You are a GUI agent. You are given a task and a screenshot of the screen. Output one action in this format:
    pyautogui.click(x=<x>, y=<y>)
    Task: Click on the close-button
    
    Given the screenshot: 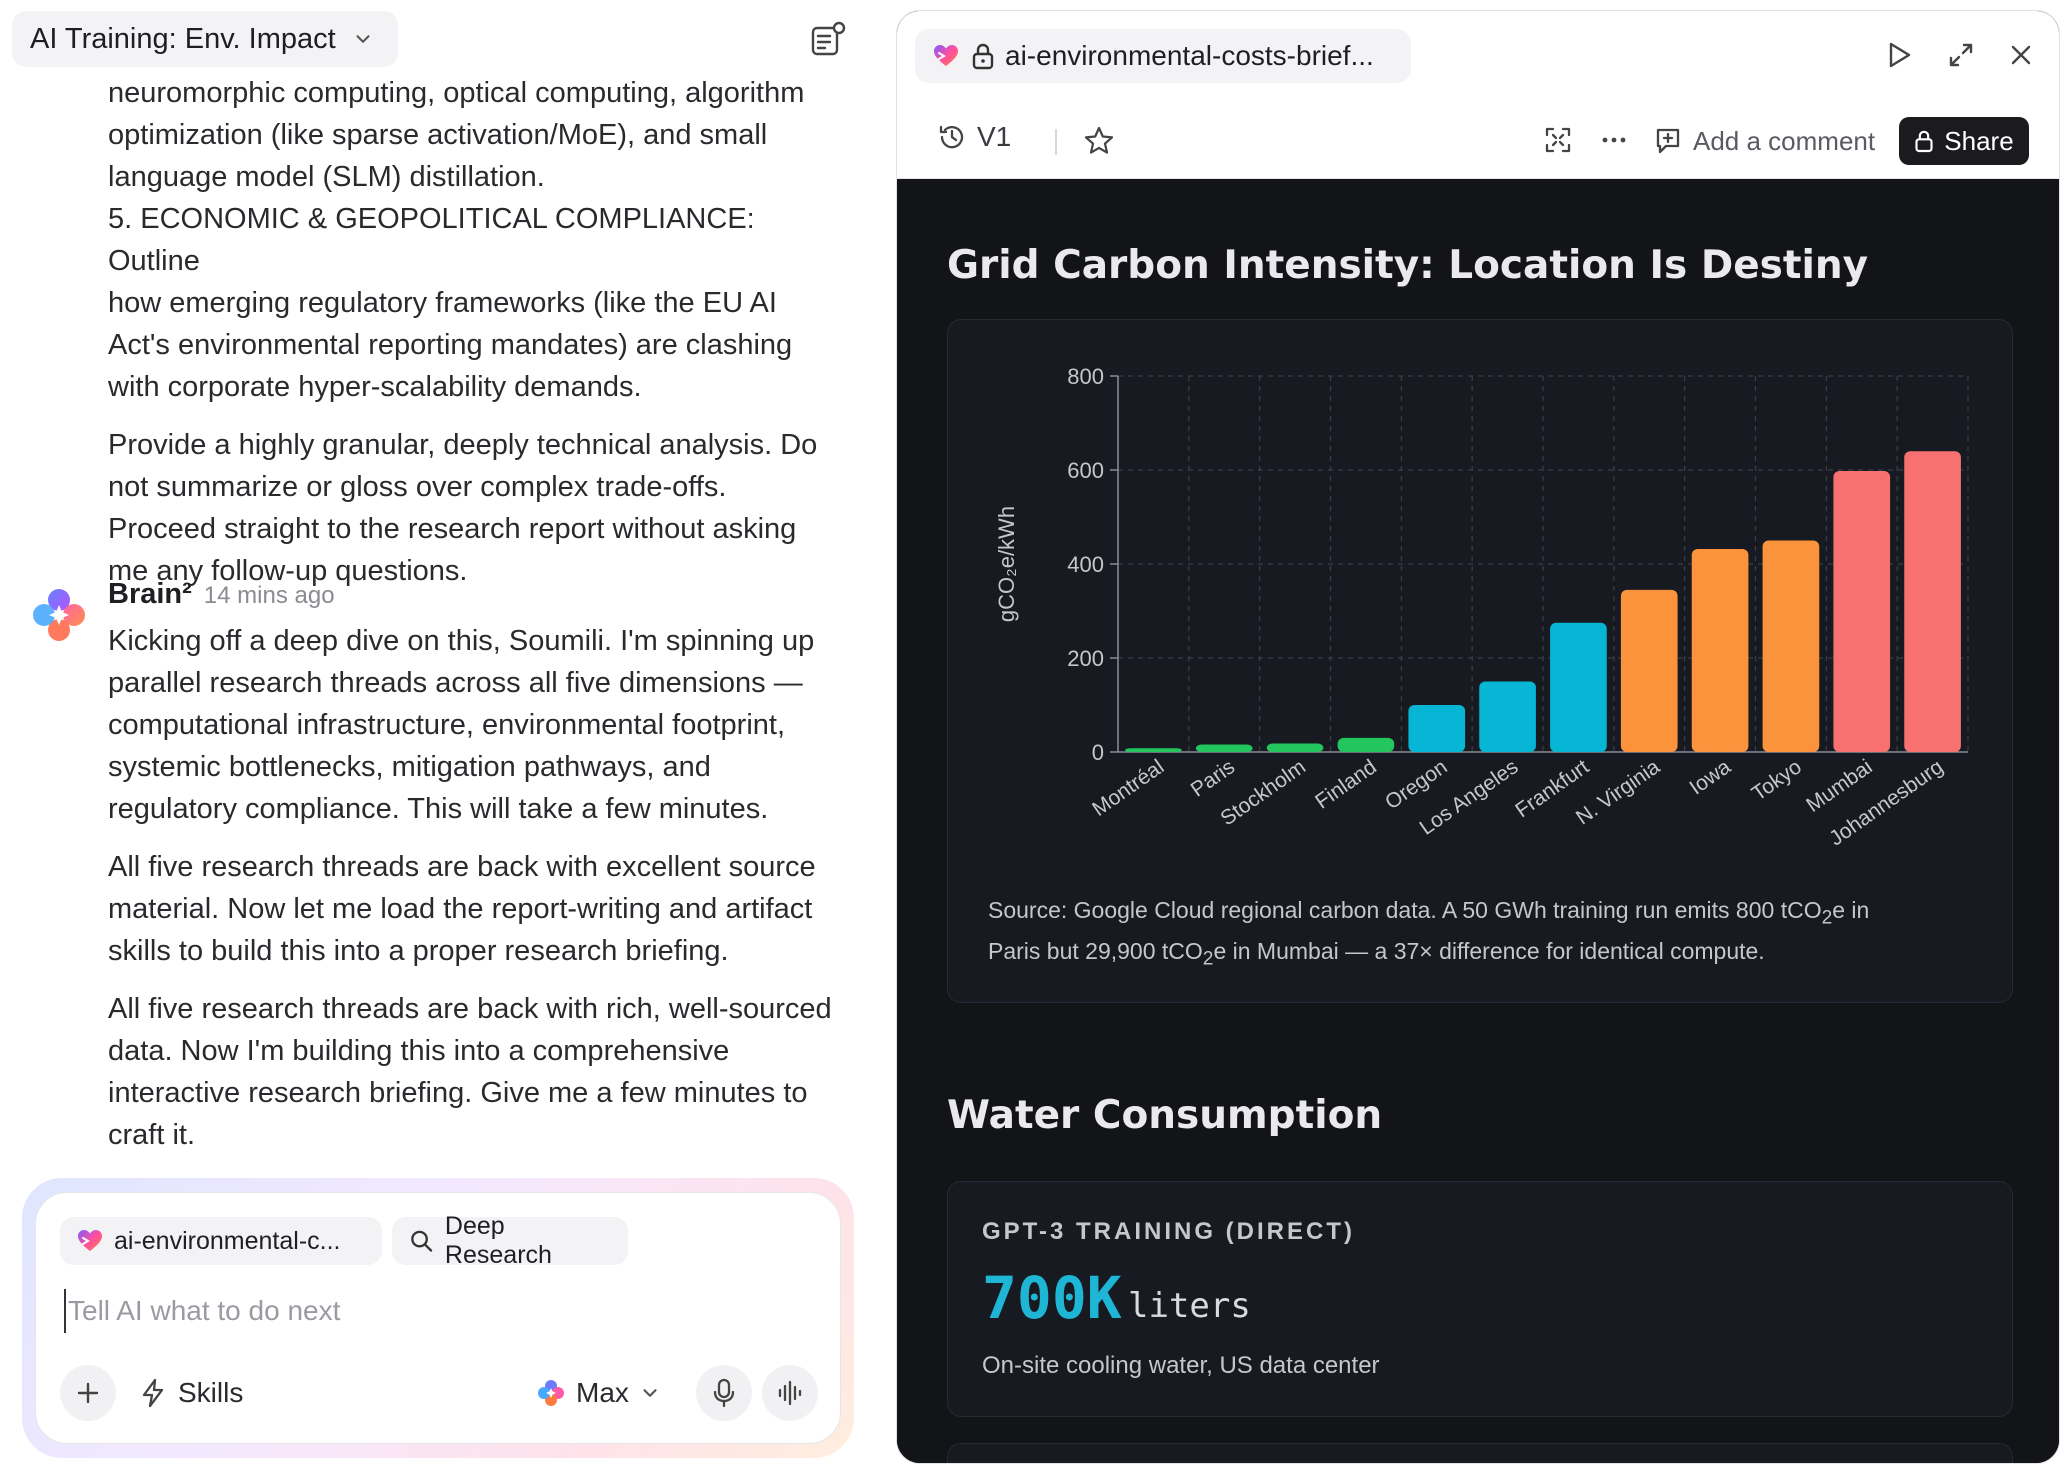 What is the action you would take?
    pyautogui.click(x=2021, y=55)
    